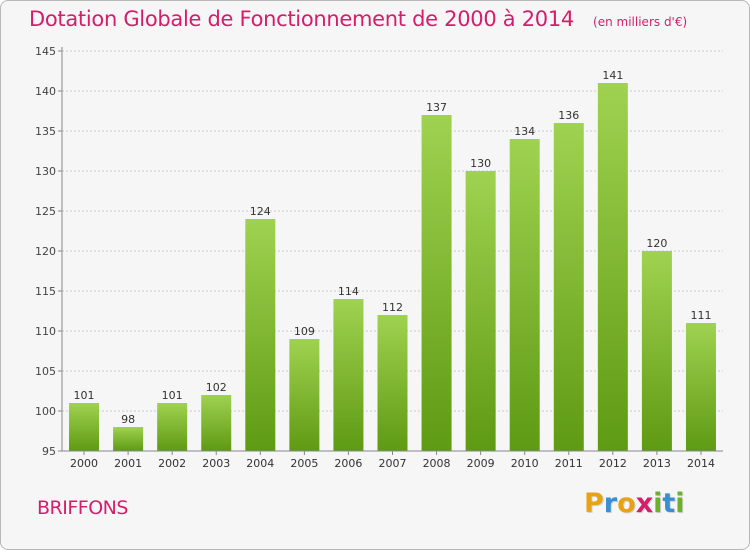 This screenshot has width=750, height=550. I want to click on x-tick-label: 2009, so click(481, 463).